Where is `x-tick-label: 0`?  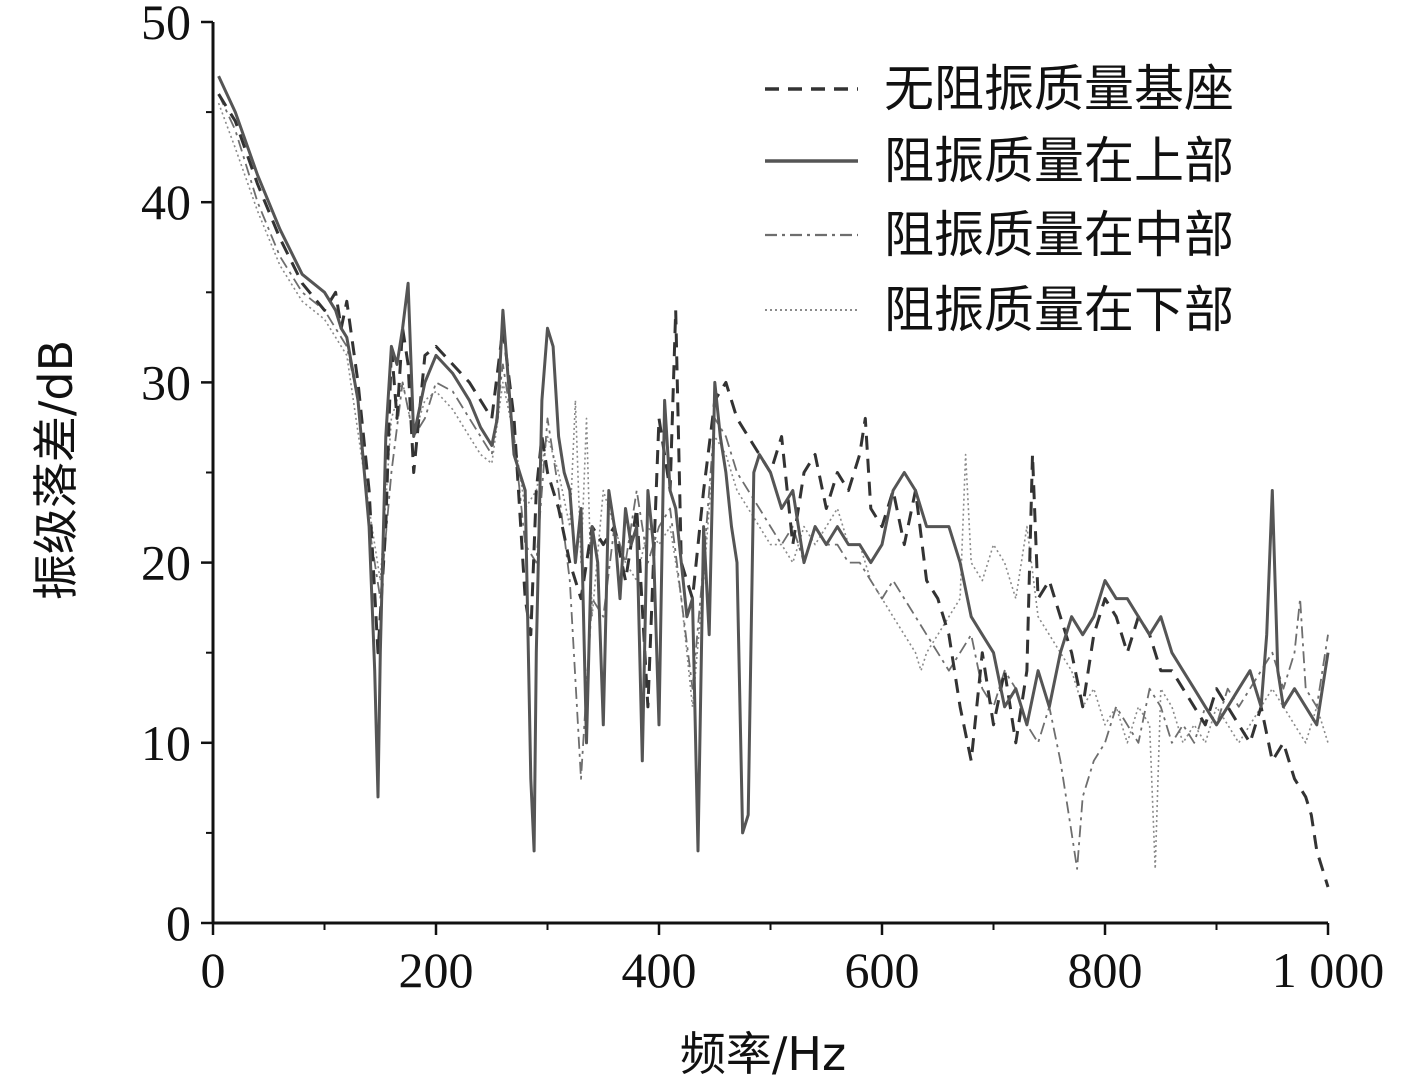
x-tick-label: 0 is located at coordinates (213, 970).